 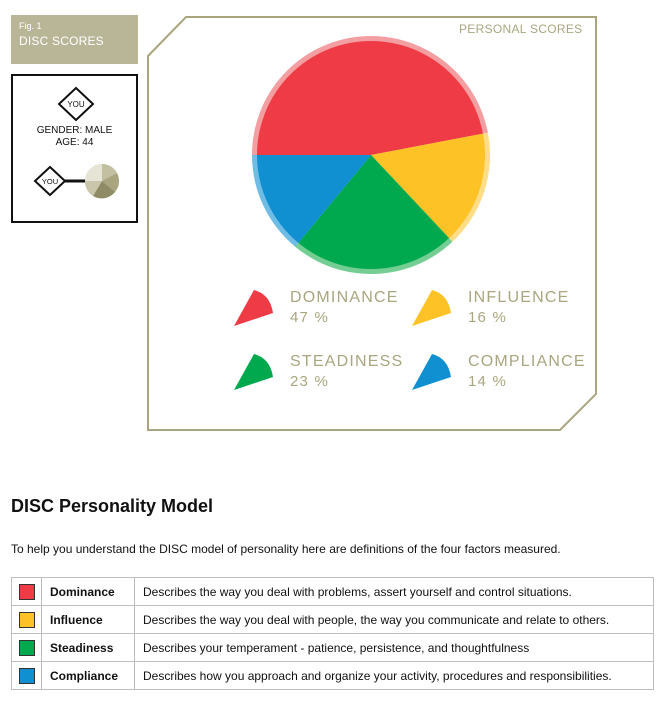 I want to click on figure-title: DISC SCORES, so click(x=61, y=41).